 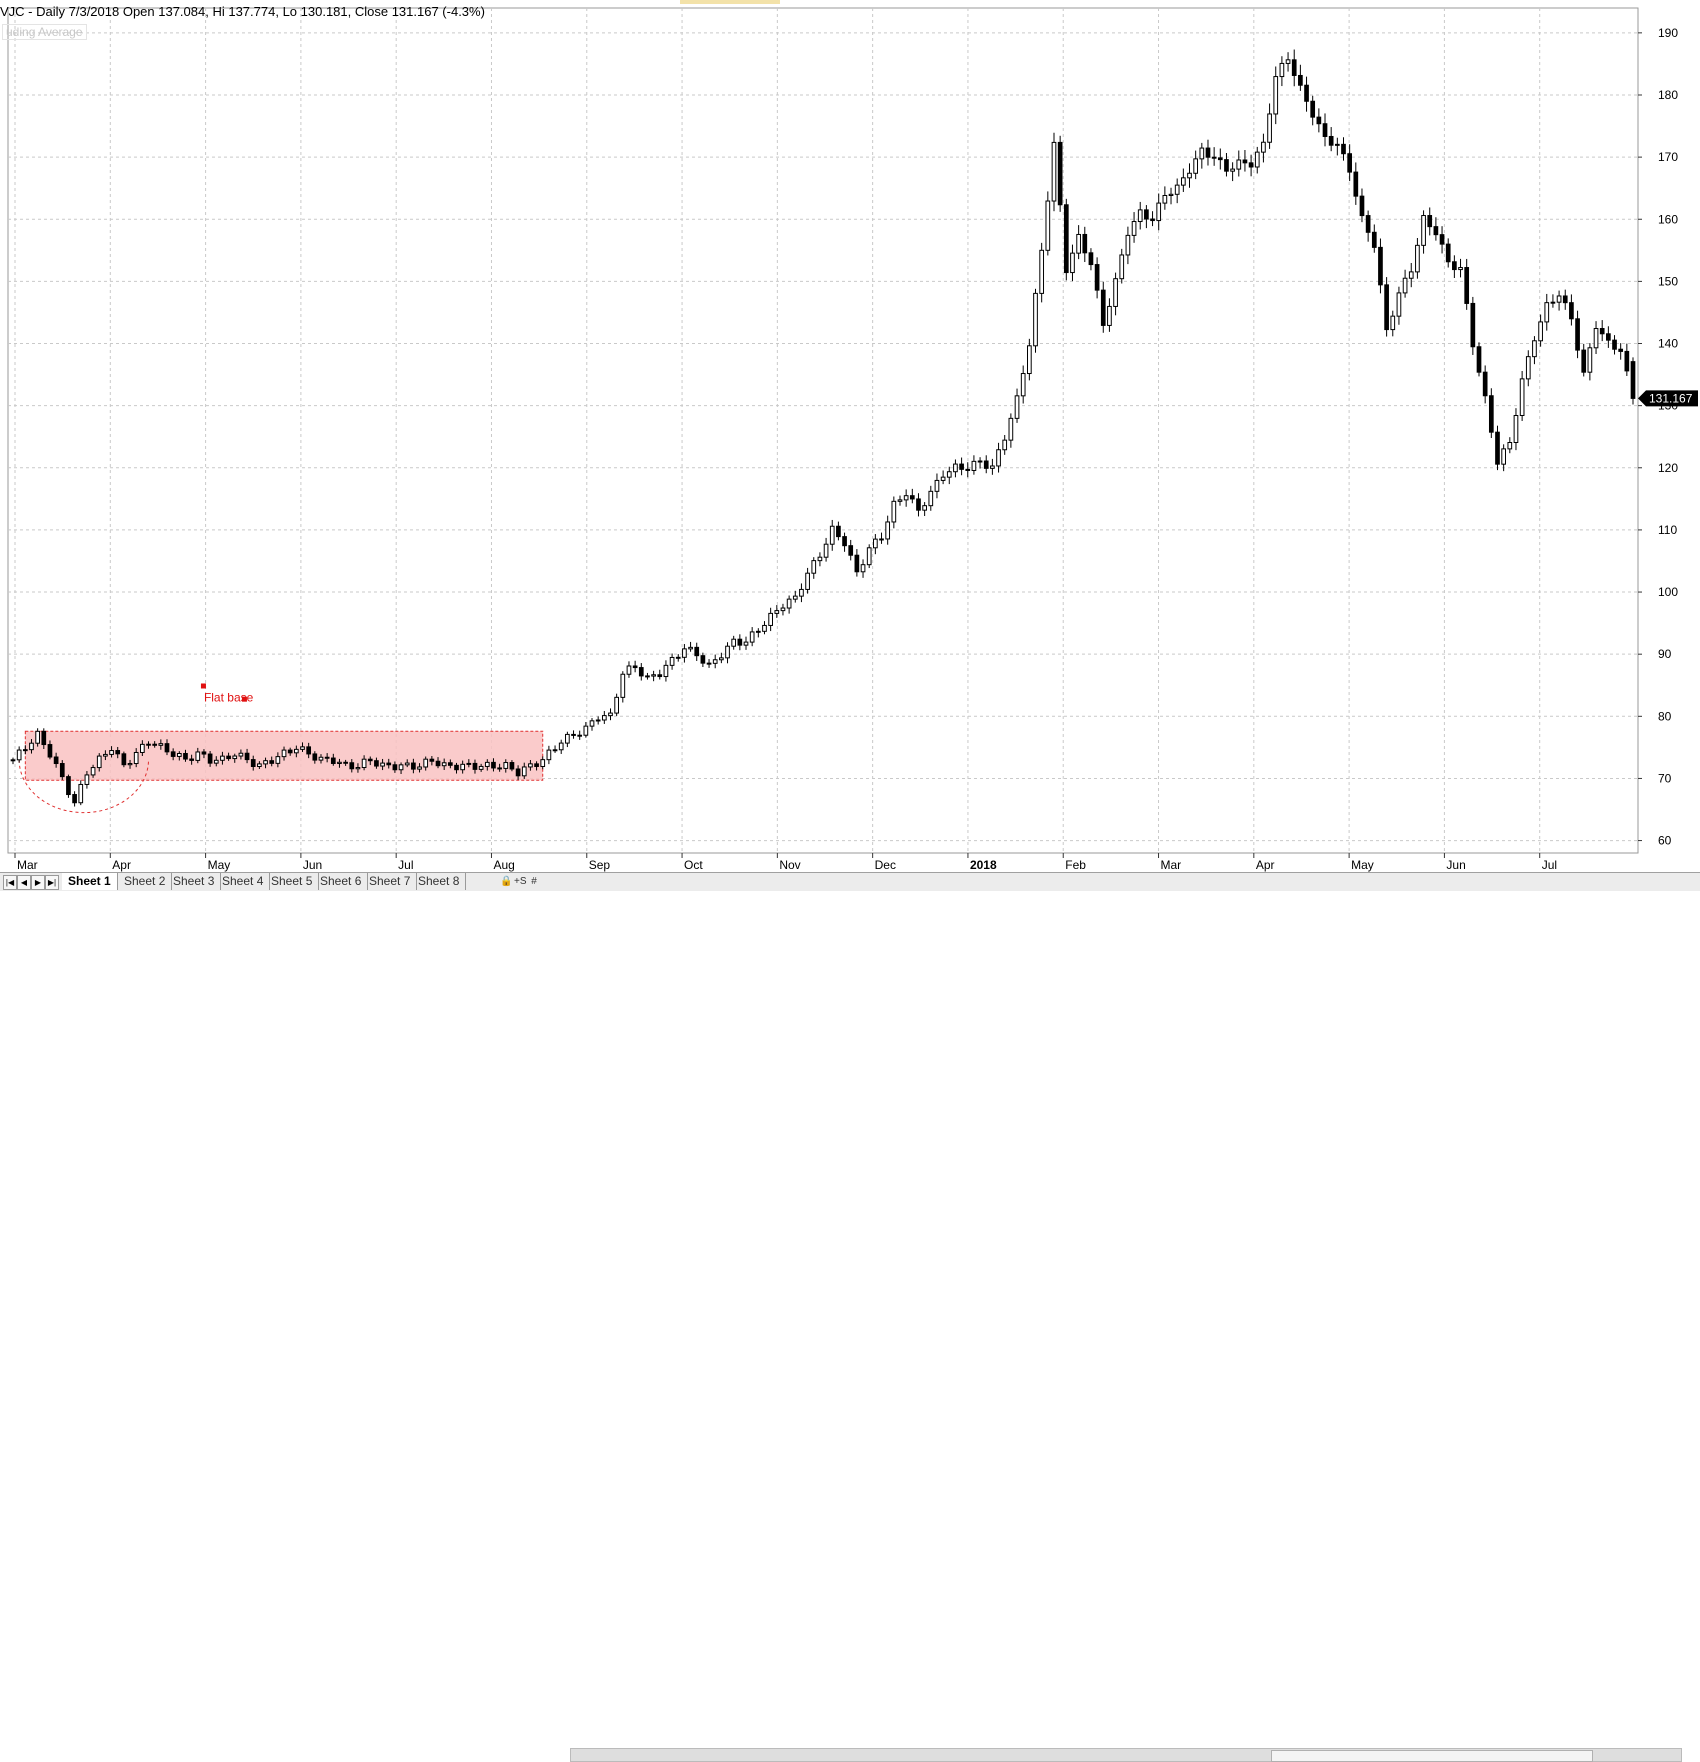 I want to click on grid-icon: #, so click(x=534, y=881).